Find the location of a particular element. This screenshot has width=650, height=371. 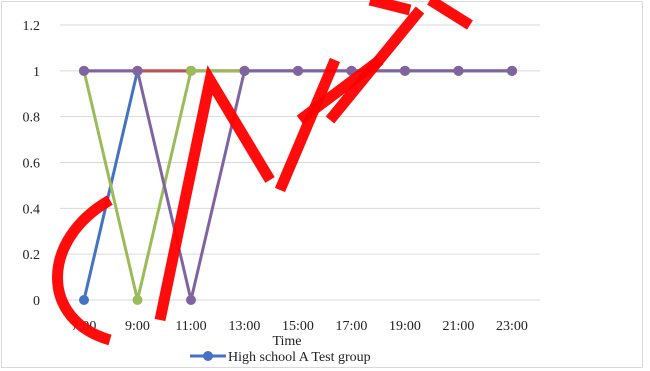

x-tick-label: 11:00 is located at coordinates (190, 326).